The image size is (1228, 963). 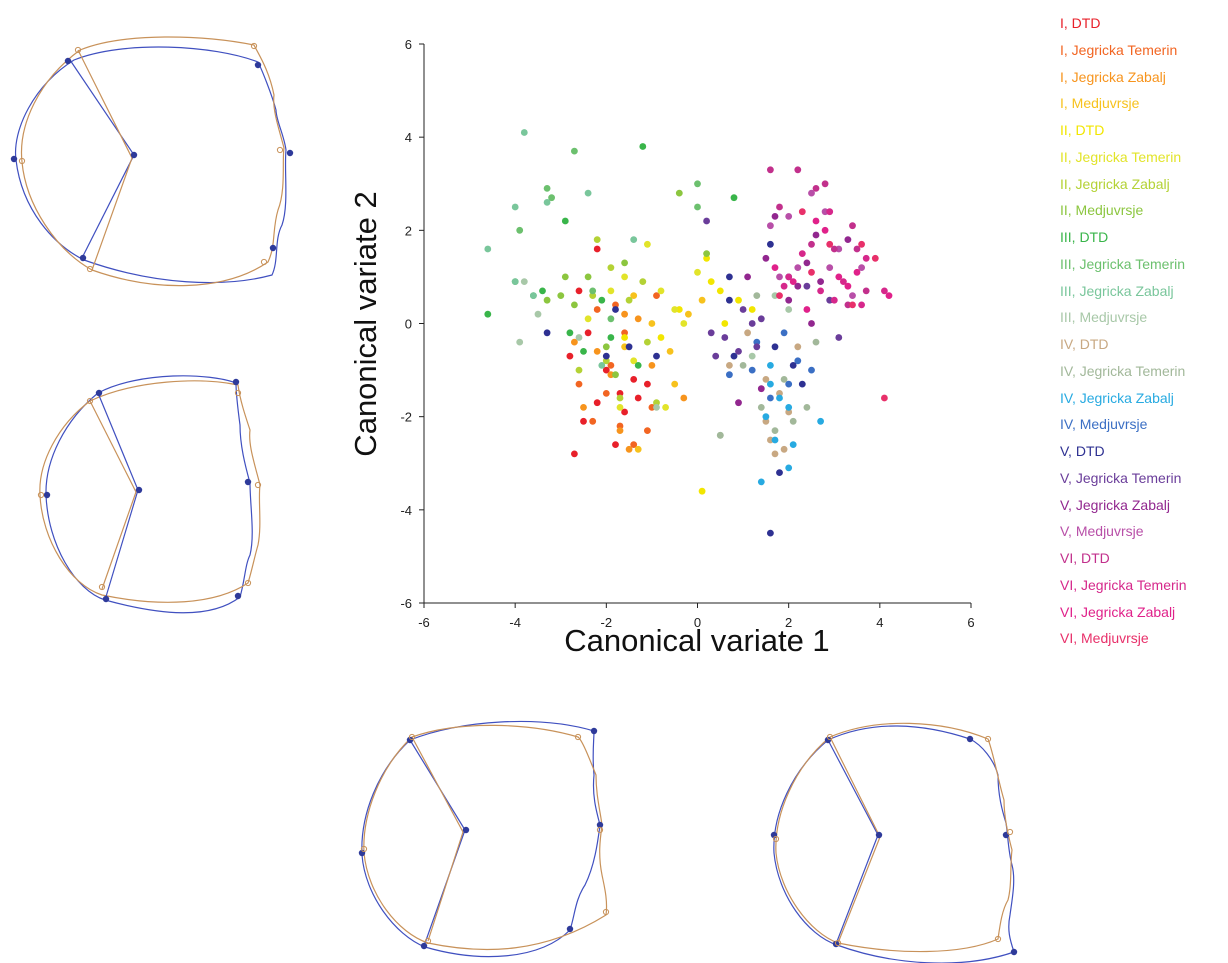 What do you see at coordinates (970, 622) in the screenshot?
I see `x-tick-label: 6` at bounding box center [970, 622].